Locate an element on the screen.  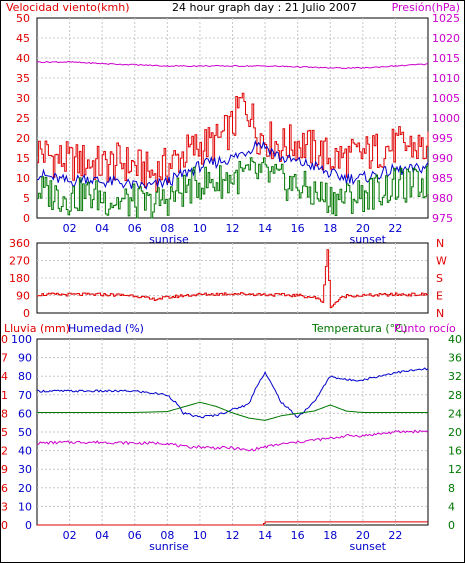
panel3-series-green is located at coordinates (232, 411).